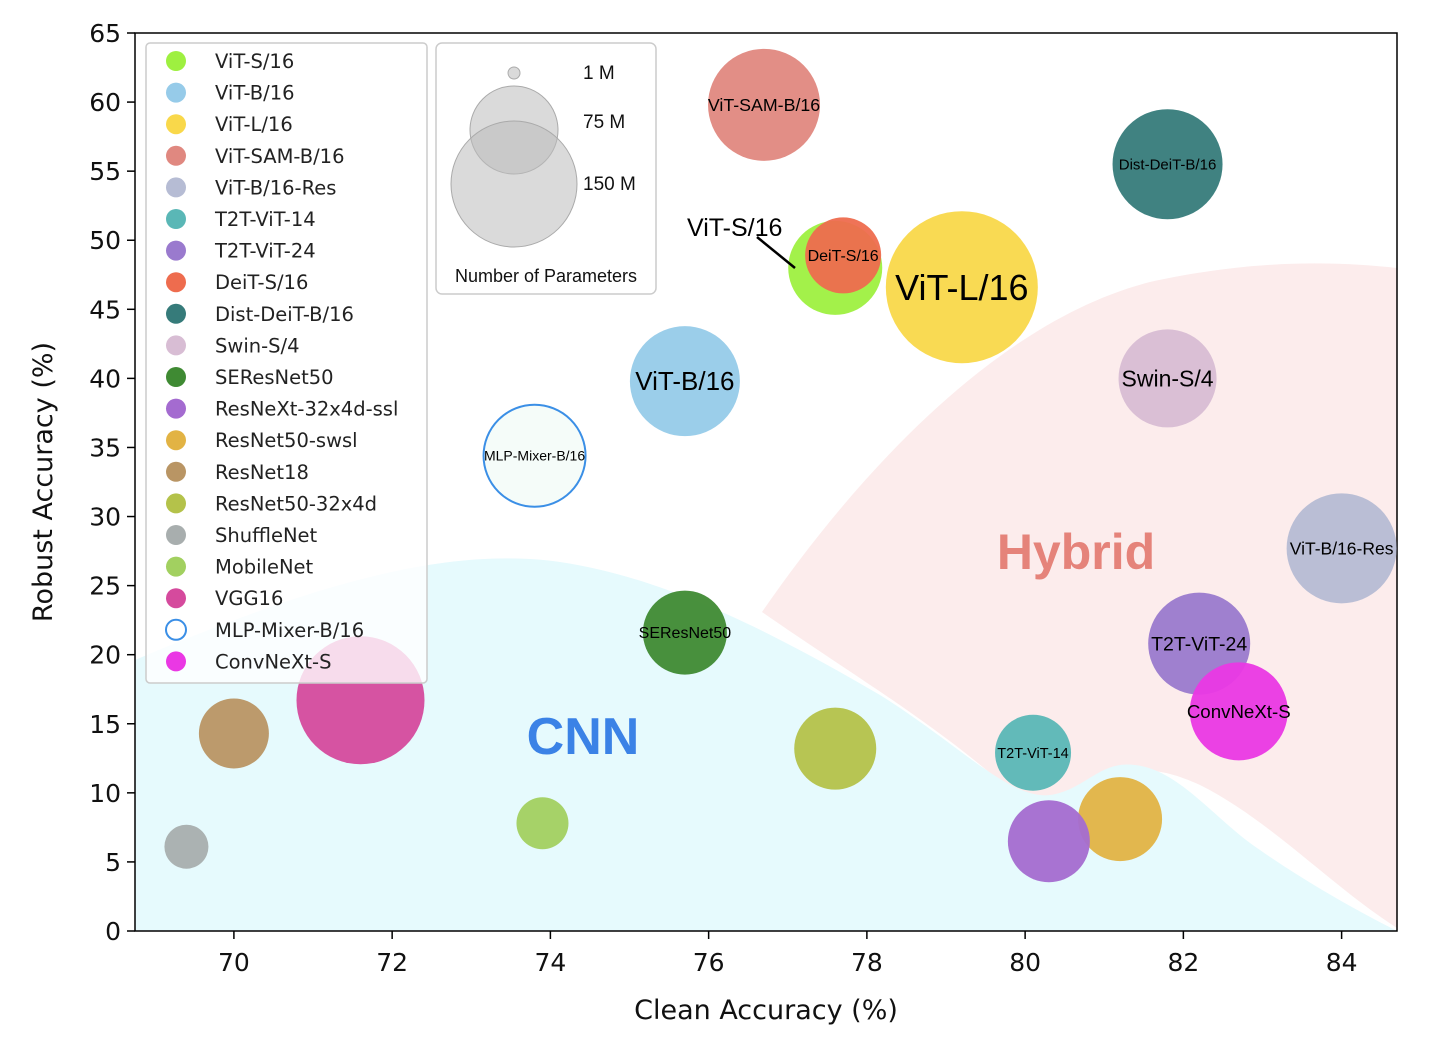 Image resolution: width=1448 pixels, height=1042 pixels. Describe the element at coordinates (583, 737) in the screenshot. I see `cnn-region-label: CNN` at that location.